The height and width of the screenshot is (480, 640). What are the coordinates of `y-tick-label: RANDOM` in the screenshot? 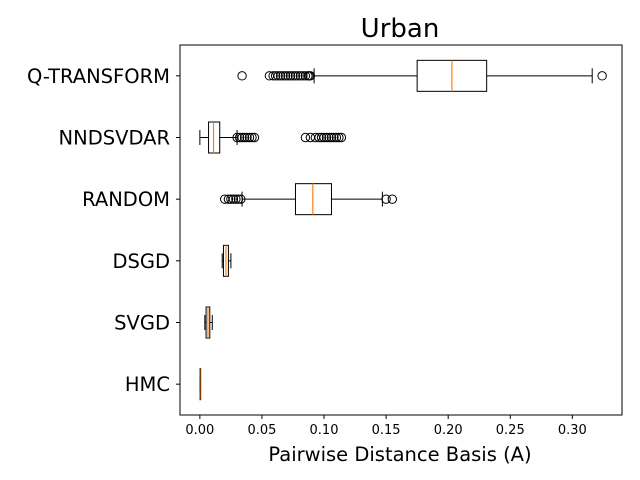 It's located at (126, 199).